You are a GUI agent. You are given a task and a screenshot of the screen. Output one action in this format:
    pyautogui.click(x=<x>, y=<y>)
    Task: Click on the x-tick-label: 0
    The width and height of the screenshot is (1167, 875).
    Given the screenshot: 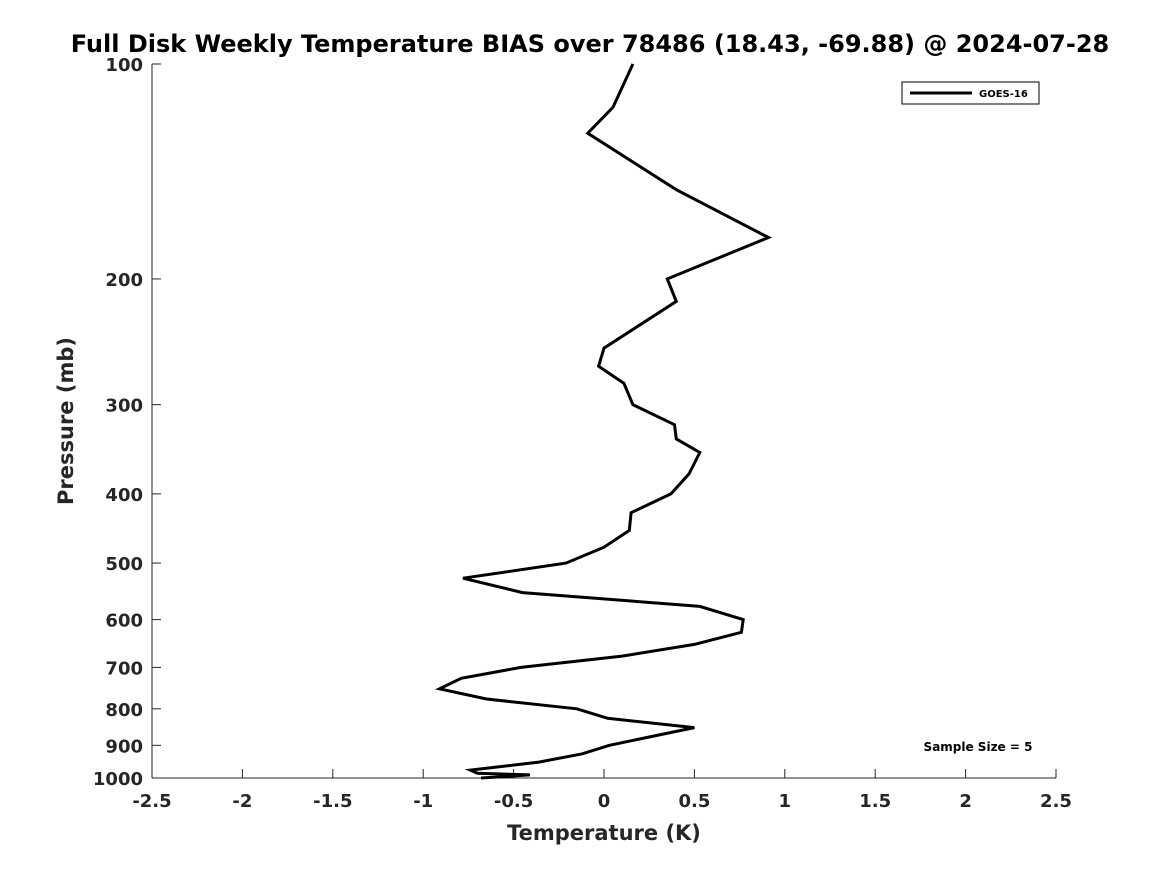 What is the action you would take?
    pyautogui.click(x=604, y=801)
    